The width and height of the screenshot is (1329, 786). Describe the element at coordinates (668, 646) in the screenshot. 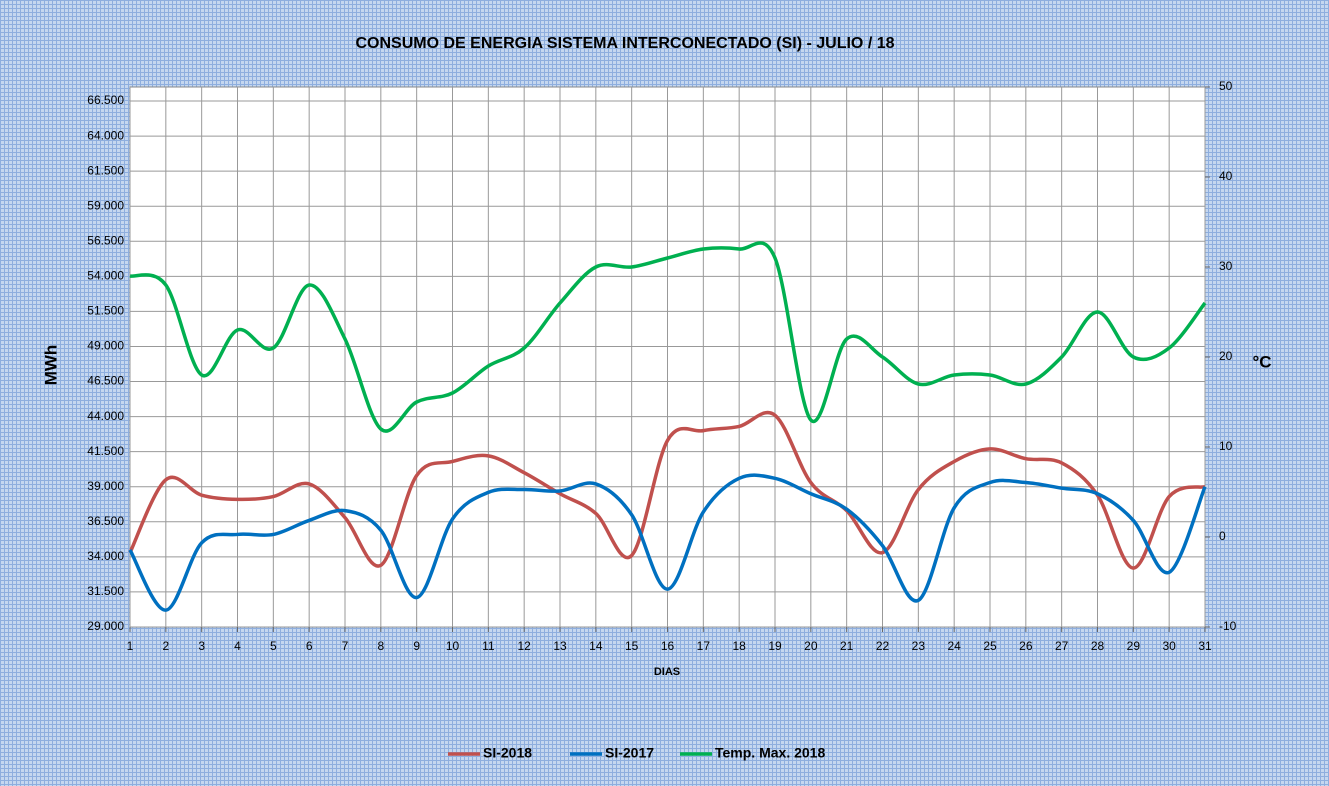

I see `x-tick-label: 16` at that location.